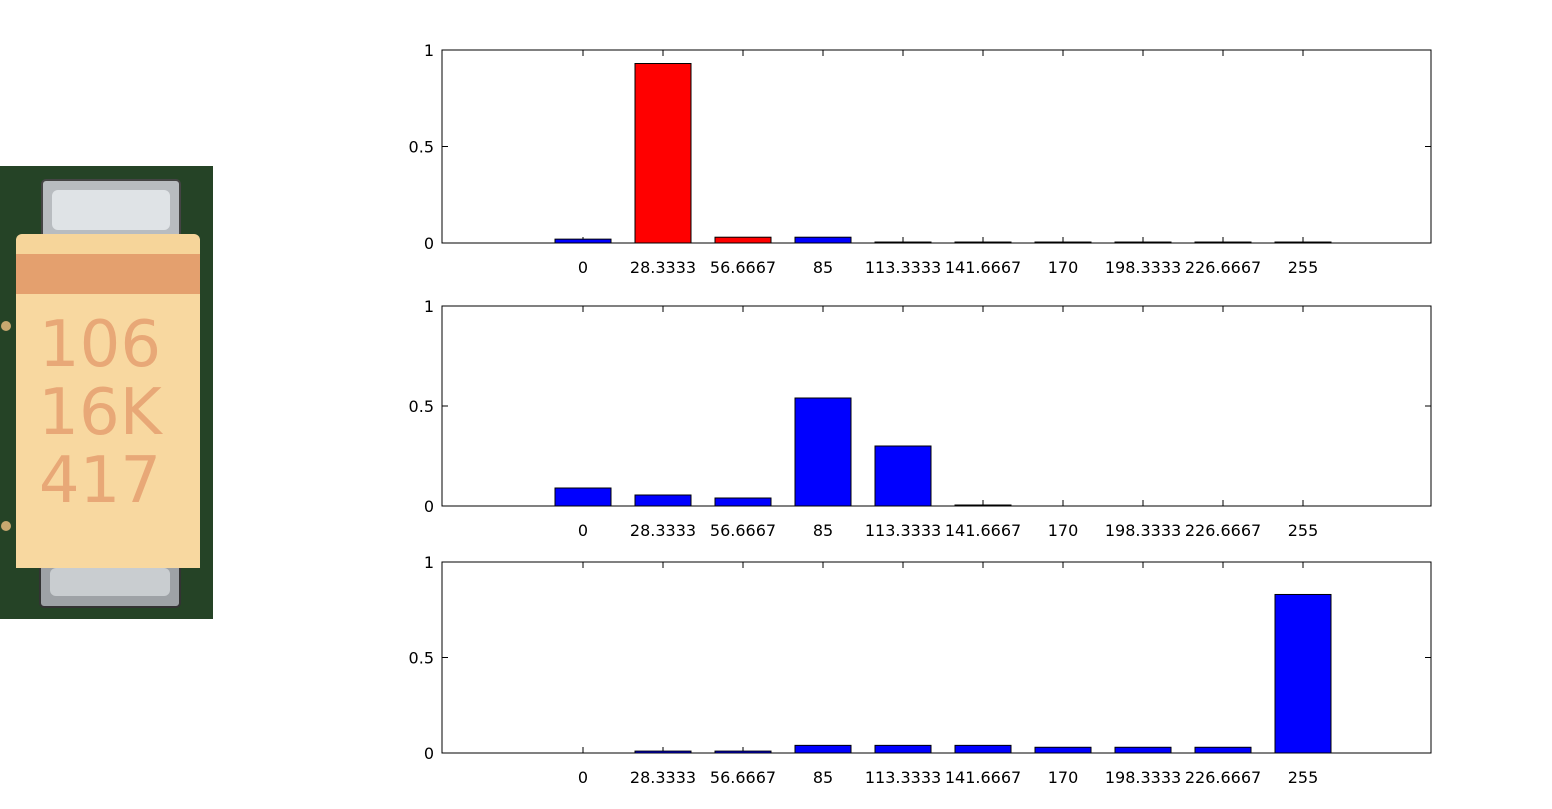 Image resolution: width=1552 pixels, height=809 pixels. I want to click on capacitor-marking: 106 16K 417, so click(100, 413).